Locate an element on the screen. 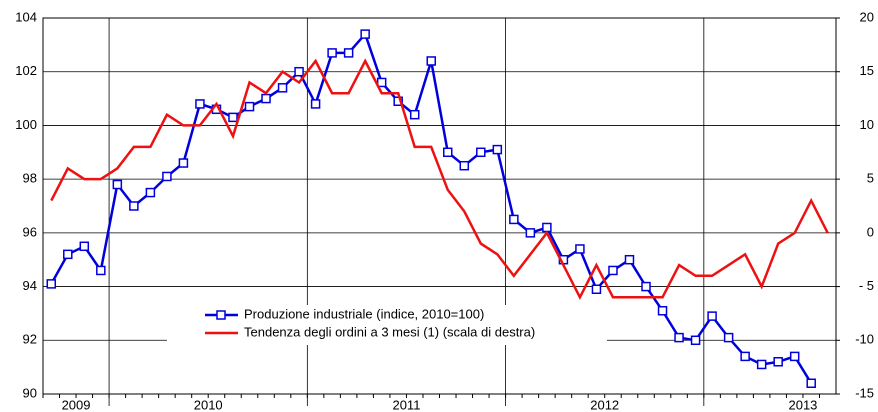 Image resolution: width=878 pixels, height=412 pixels. legend-bg is located at coordinates (387, 325).